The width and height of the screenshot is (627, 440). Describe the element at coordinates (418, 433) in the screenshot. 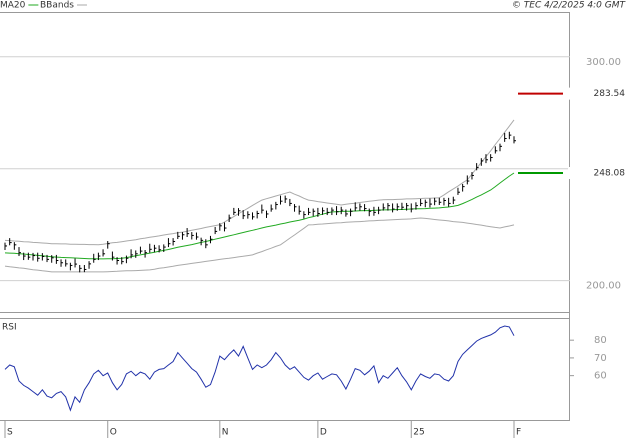

I see `x-tick-label: 25` at that location.